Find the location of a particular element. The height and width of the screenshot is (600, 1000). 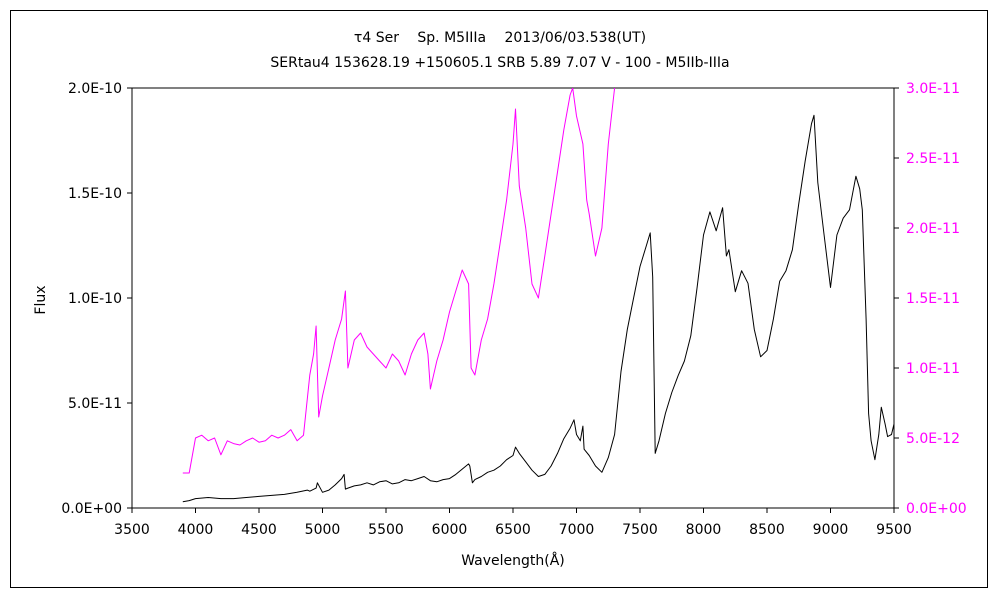

x-tick-label: 5500 is located at coordinates (386, 530).